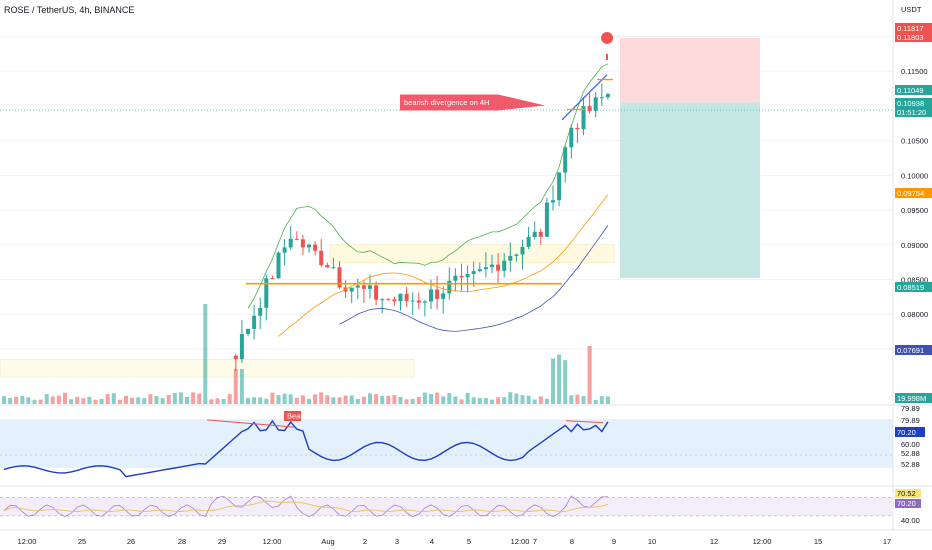 This screenshot has height=550, width=932. I want to click on time-tick-label: 15, so click(818, 541).